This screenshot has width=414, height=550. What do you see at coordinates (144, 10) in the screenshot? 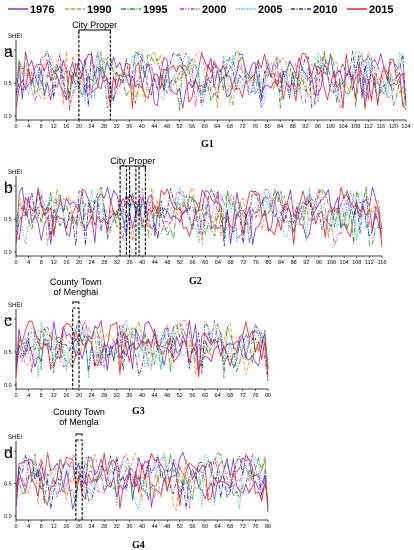
I see `legend-item-1995: 1995` at bounding box center [144, 10].